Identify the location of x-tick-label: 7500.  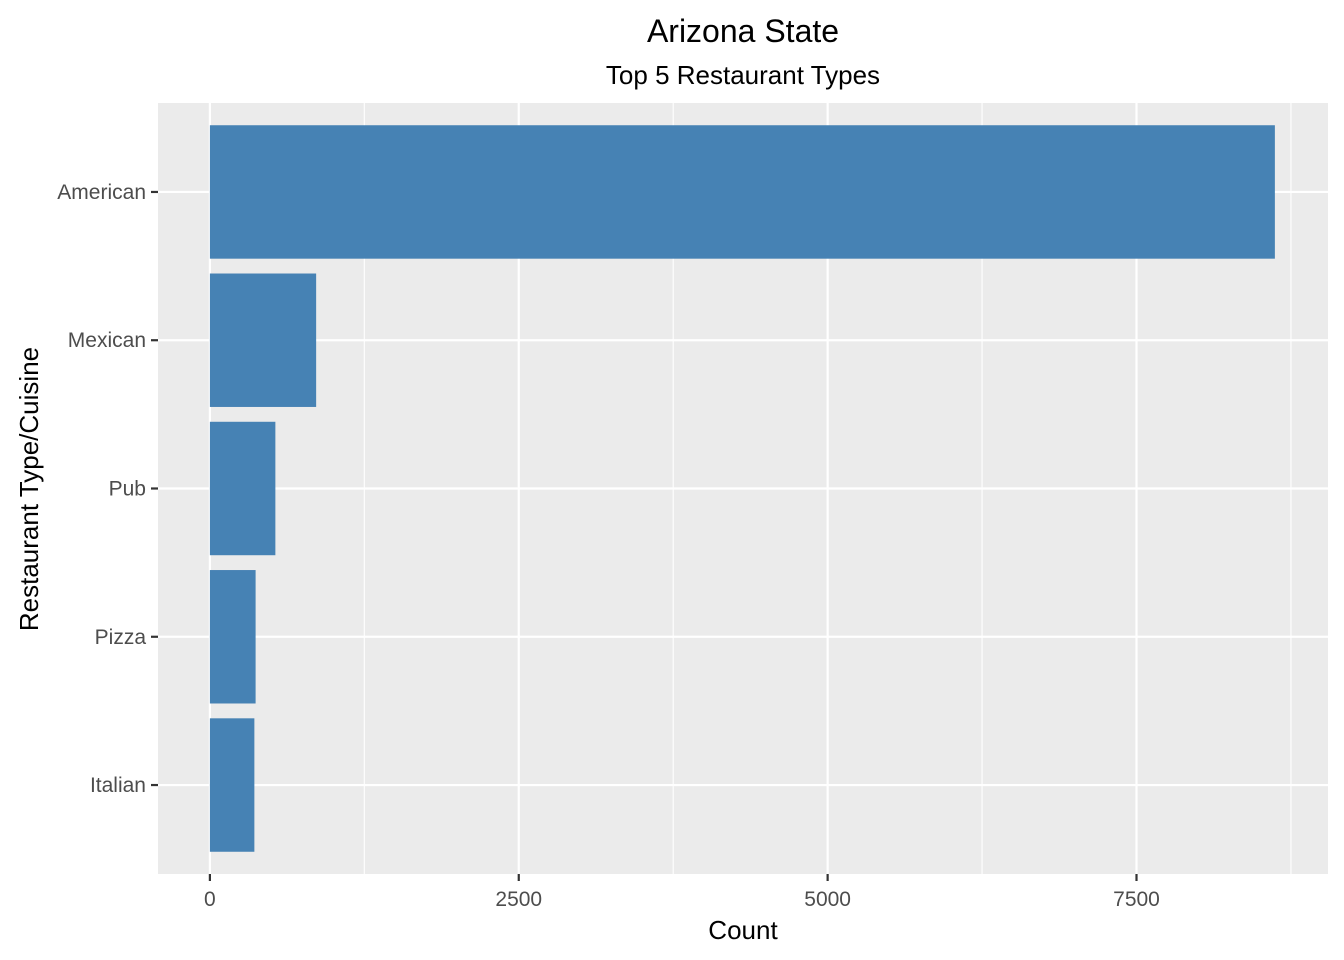
(1136, 899).